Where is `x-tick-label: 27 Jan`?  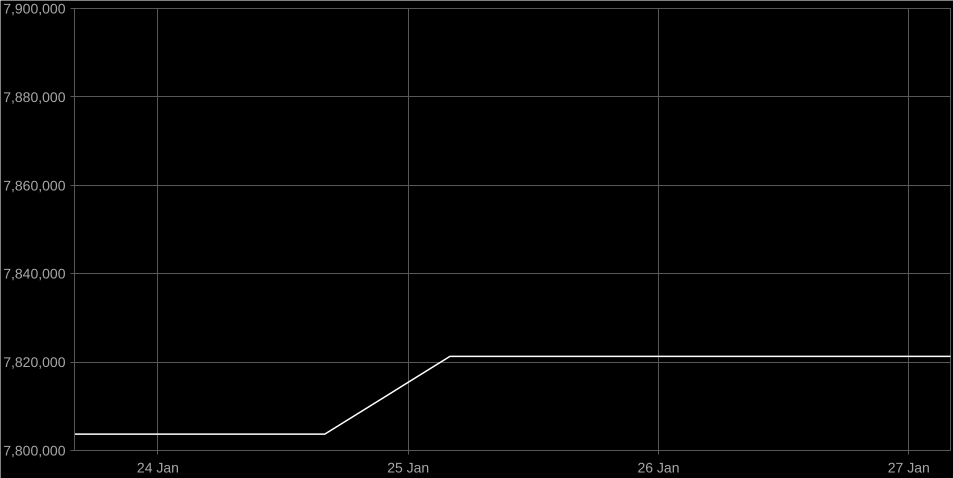
x-tick-label: 27 Jan is located at coordinates (909, 468).